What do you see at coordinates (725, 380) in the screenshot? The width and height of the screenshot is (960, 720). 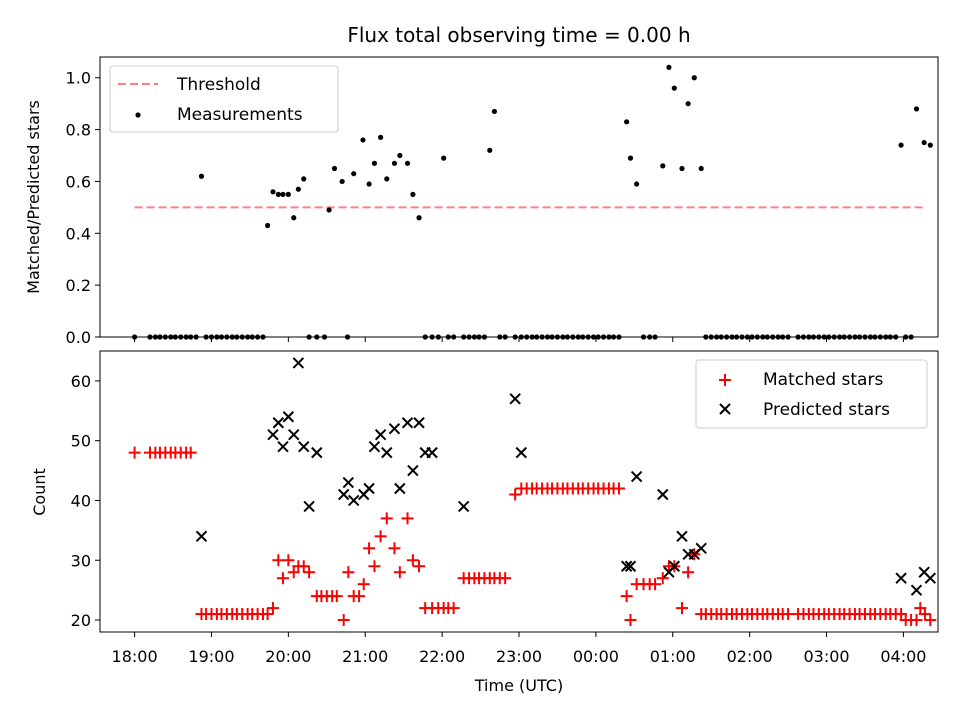 I see `legend-matched-swatch` at bounding box center [725, 380].